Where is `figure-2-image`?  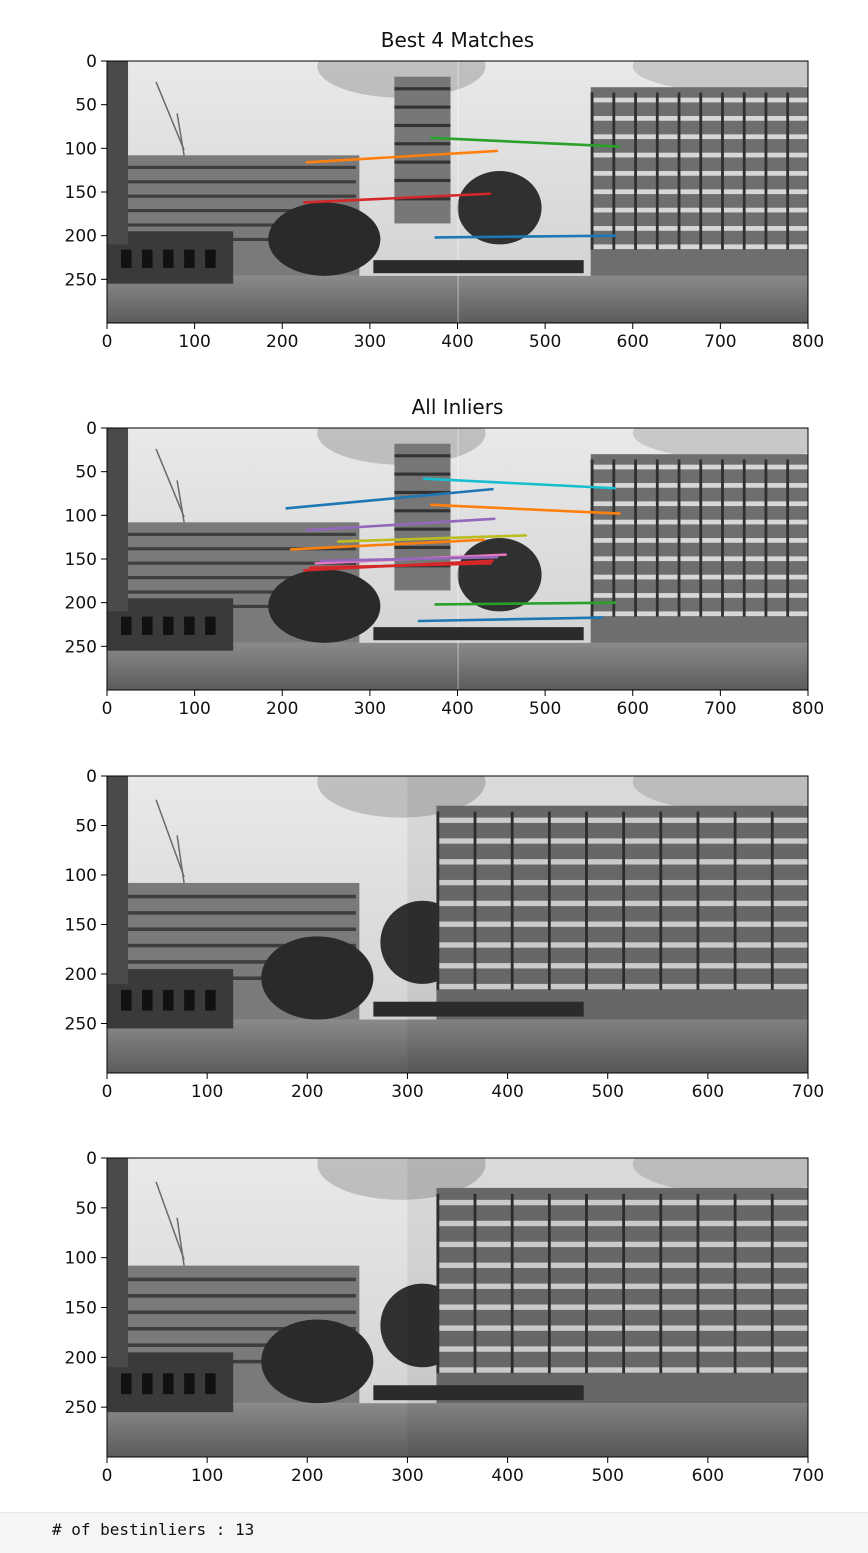 figure-2-image is located at coordinates (457, 559).